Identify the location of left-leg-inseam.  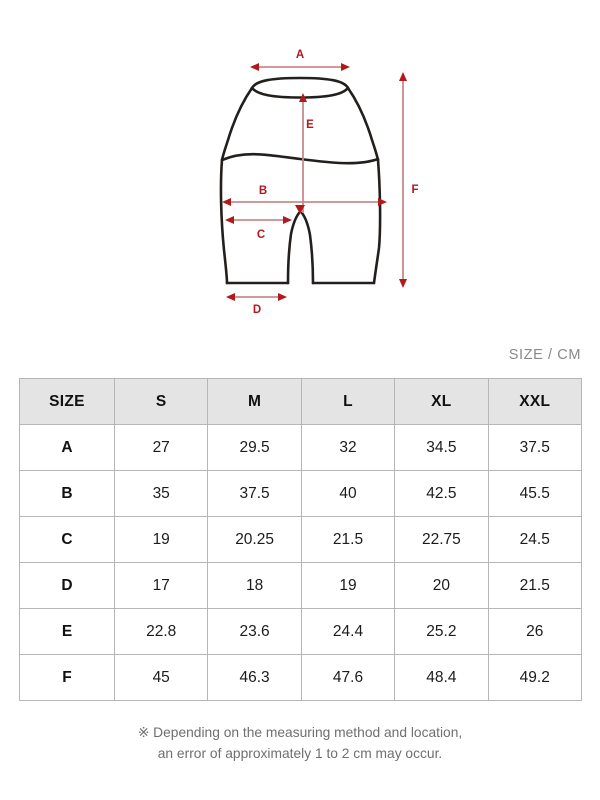
(293, 248).